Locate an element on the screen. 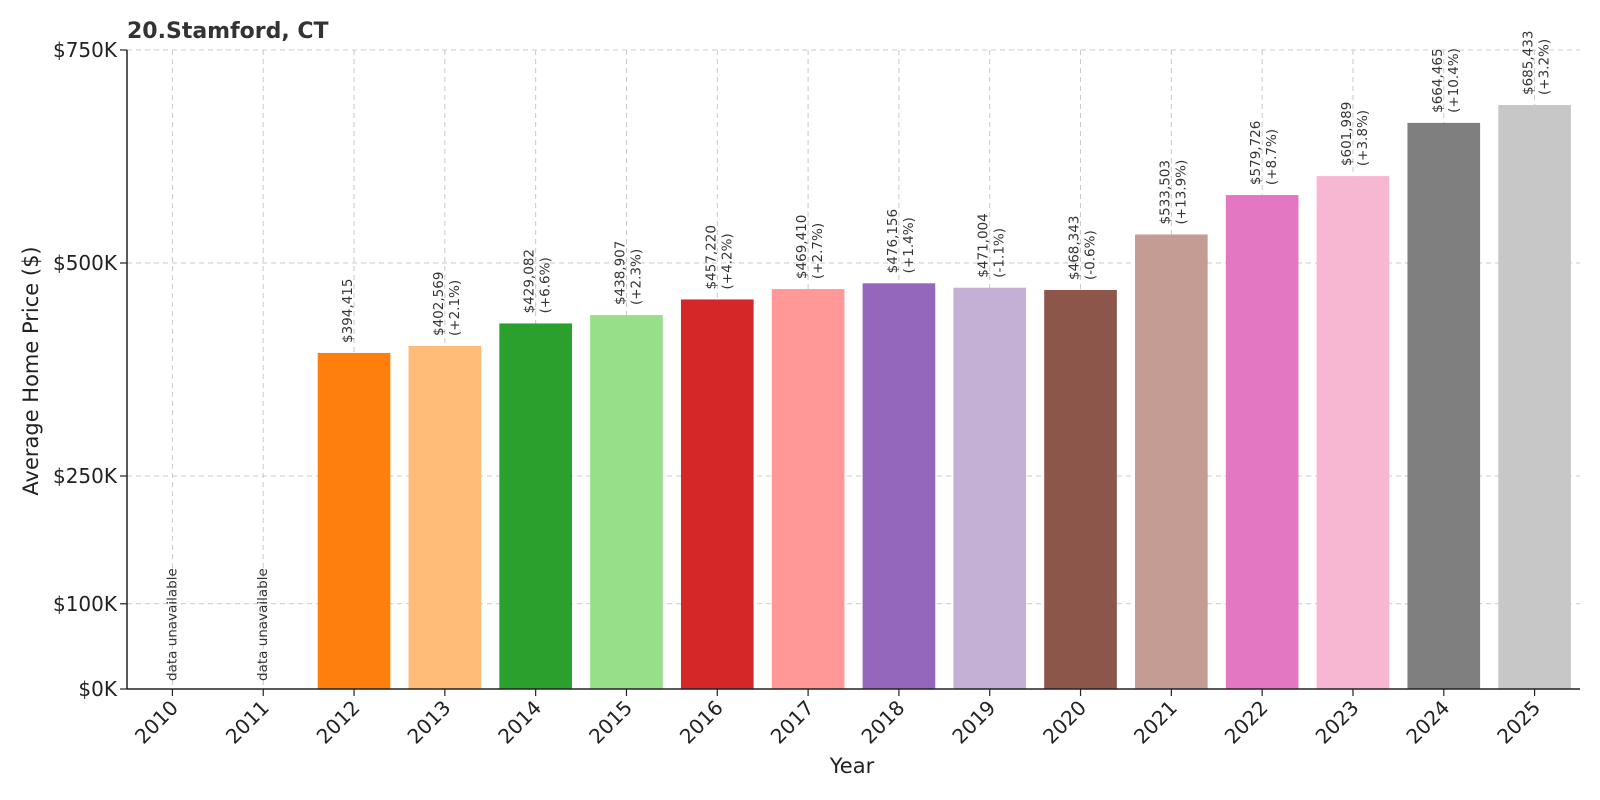 This screenshot has width=1600, height=800. change-label: (+13.9%) is located at coordinates (1181, 192).